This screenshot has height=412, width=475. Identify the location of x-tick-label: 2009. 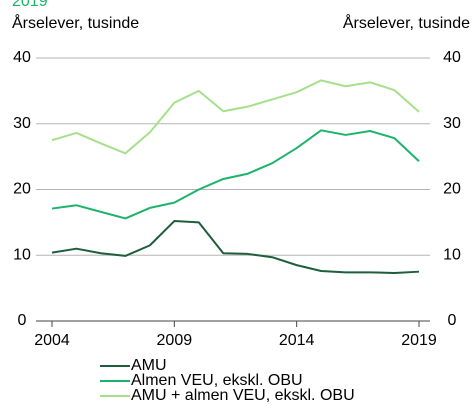
(175, 340).